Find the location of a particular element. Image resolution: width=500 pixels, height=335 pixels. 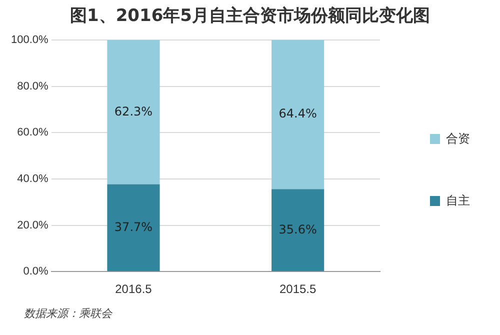

legend-label: 自主 is located at coordinates (458, 200).